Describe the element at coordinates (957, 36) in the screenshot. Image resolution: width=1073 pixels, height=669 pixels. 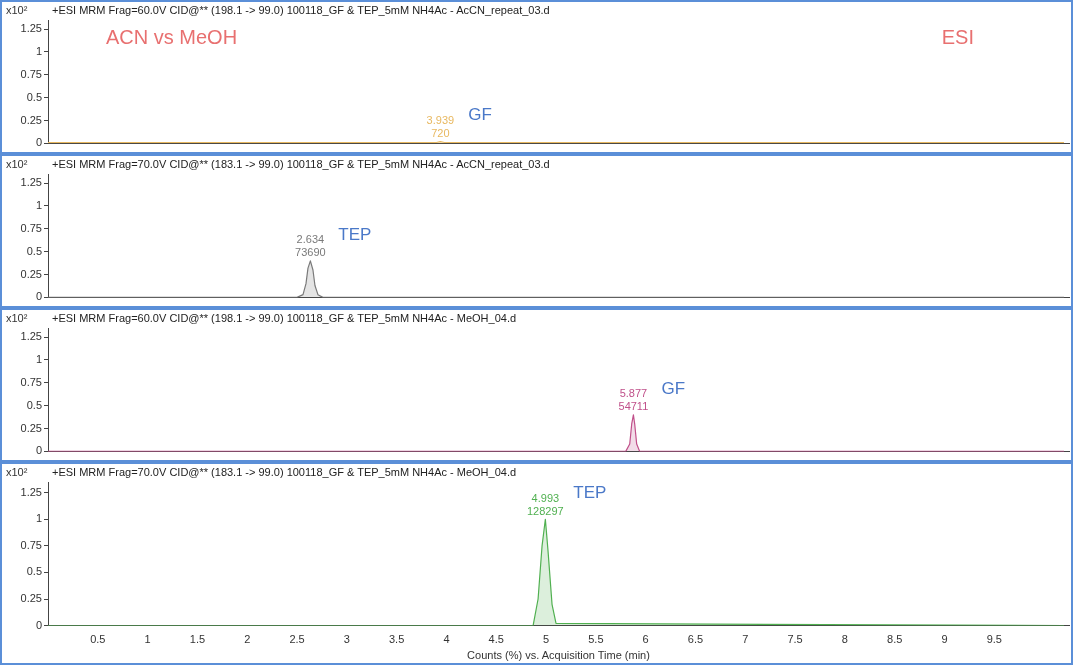
I see `annotation: ESI` at that location.